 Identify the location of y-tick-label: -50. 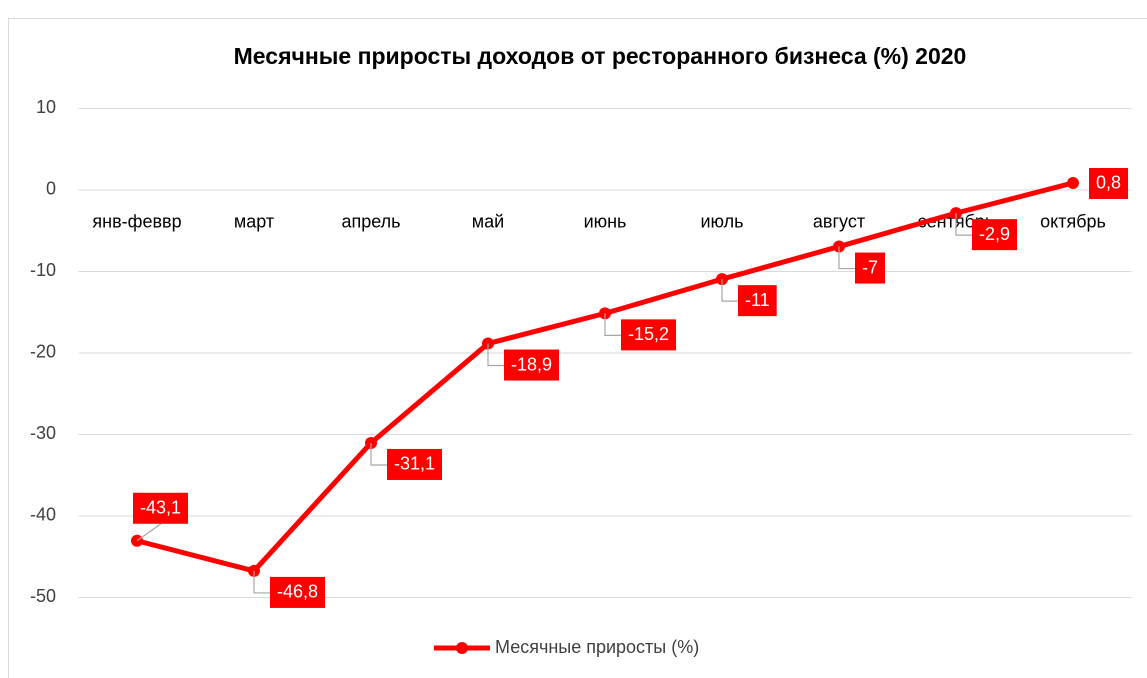
(43, 596).